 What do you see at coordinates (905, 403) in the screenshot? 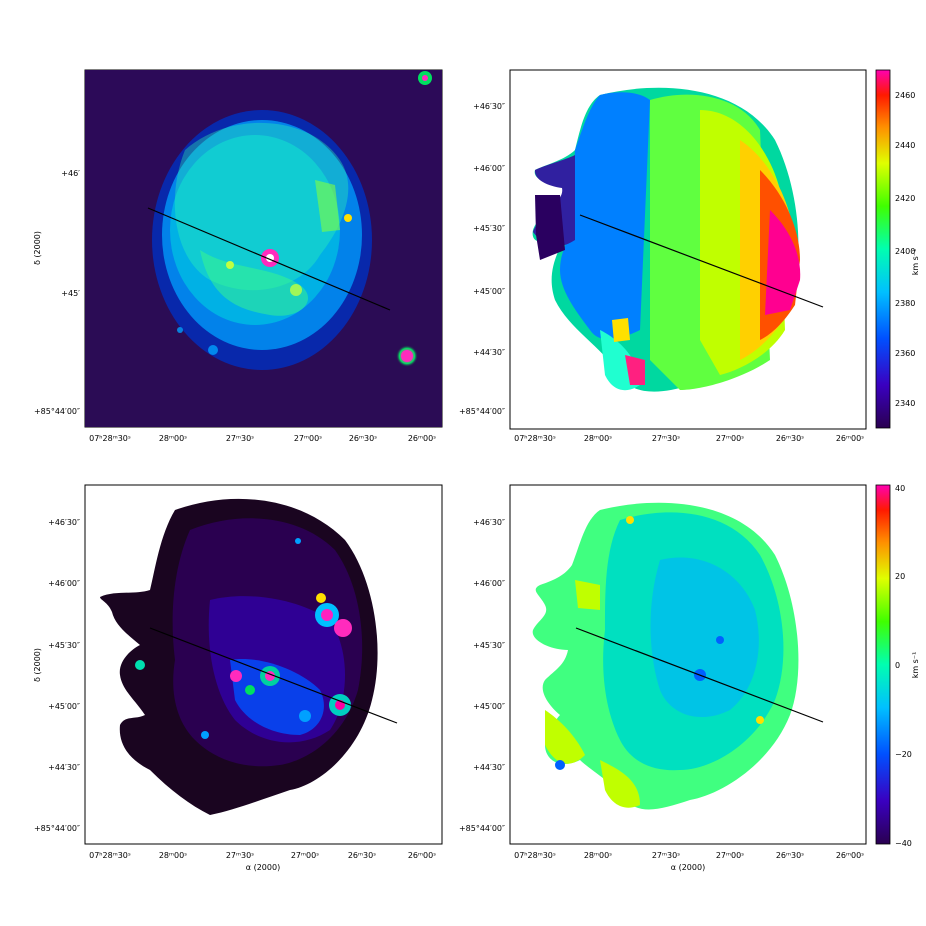
I see `colorbar-tick-label: 2340` at bounding box center [905, 403].